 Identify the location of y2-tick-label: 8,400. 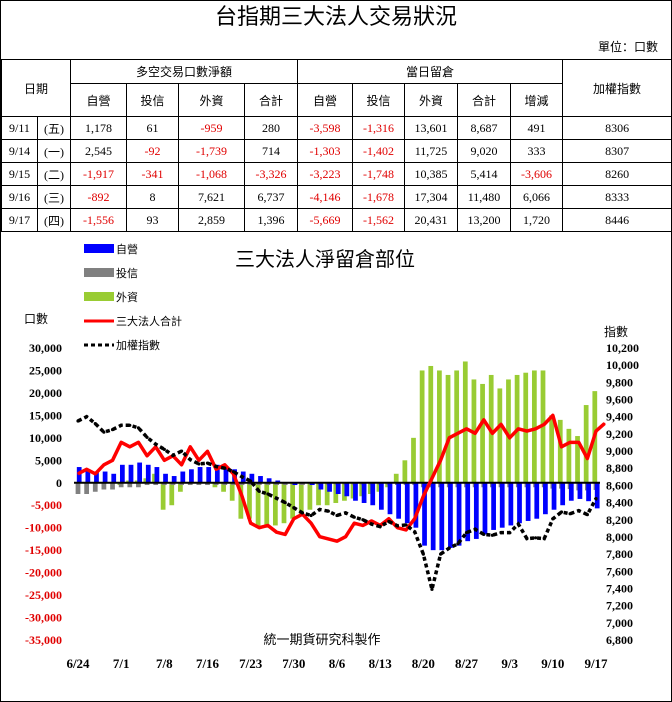
(619, 503).